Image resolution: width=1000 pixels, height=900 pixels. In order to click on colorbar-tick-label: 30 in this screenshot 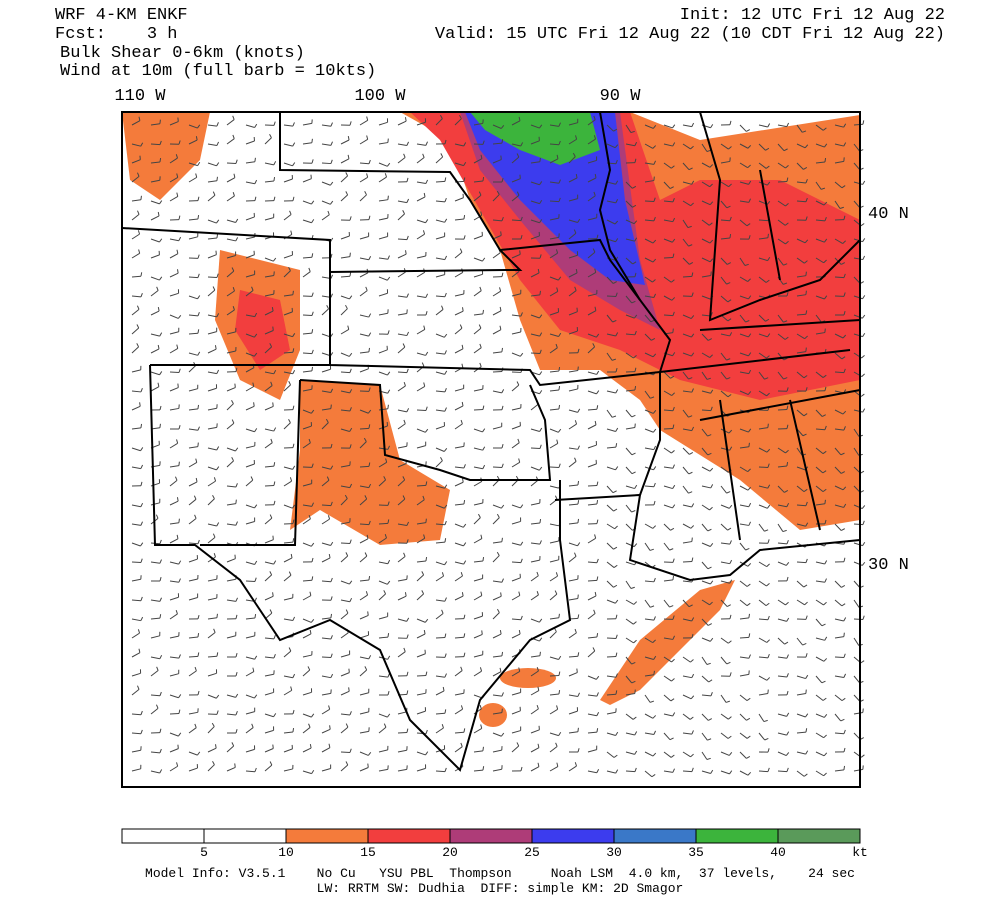, I will do `click(614, 852)`.